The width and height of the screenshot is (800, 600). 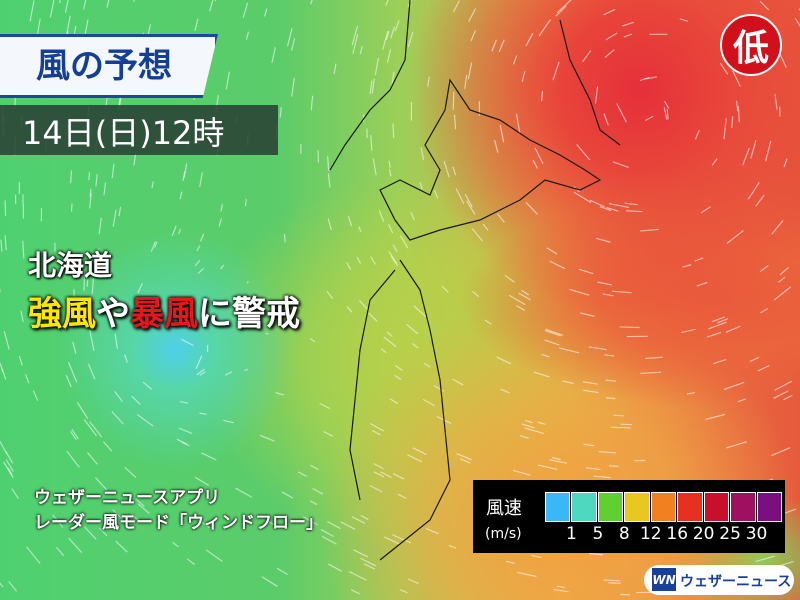 I want to click on app-note: ウェザーニュースアプリ レーダー風モード「ウィンドフロー」, so click(x=178, y=511).